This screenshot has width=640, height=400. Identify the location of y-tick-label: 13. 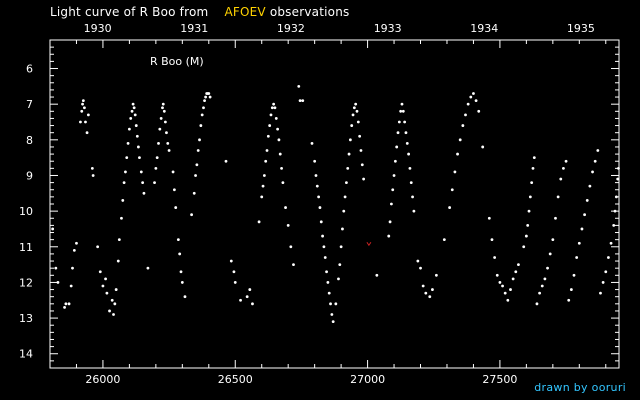
(26, 318).